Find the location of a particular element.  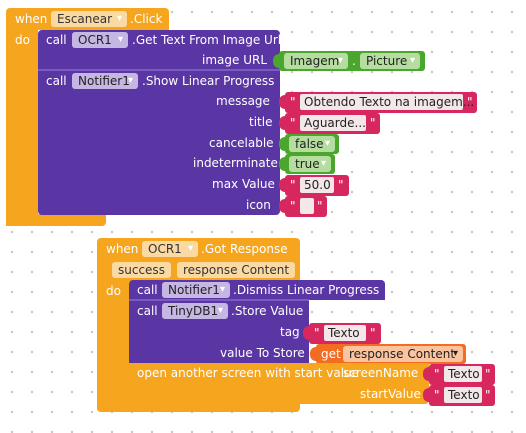

method-name: .Get Text From Image Url is located at coordinates (207, 40).